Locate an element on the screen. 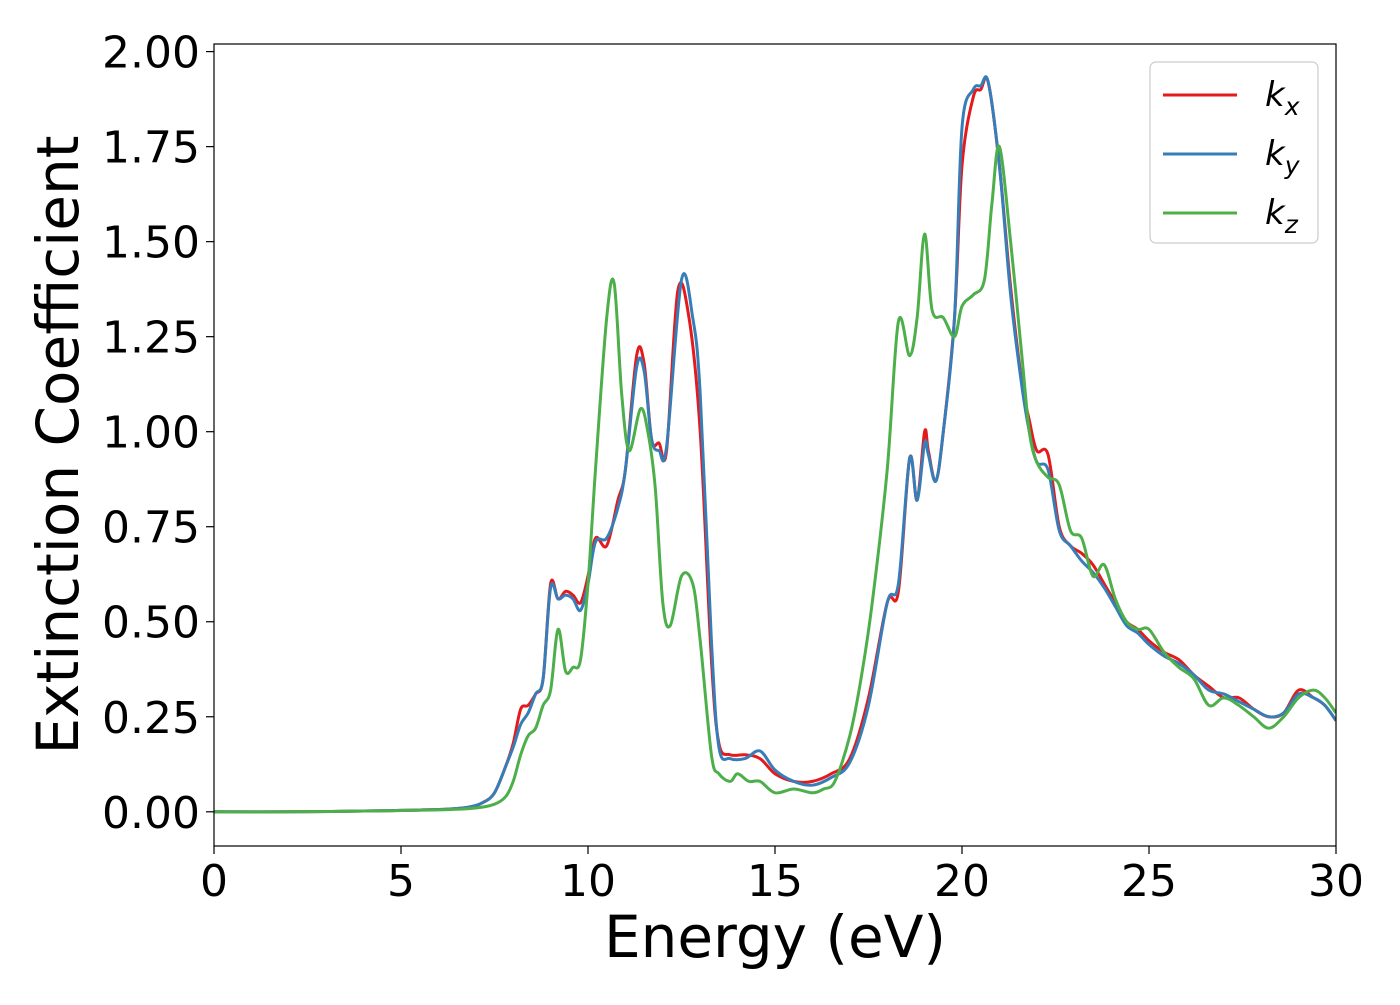 This screenshot has width=1400, height=1005. x-tick-label: 10 is located at coordinates (588, 881).